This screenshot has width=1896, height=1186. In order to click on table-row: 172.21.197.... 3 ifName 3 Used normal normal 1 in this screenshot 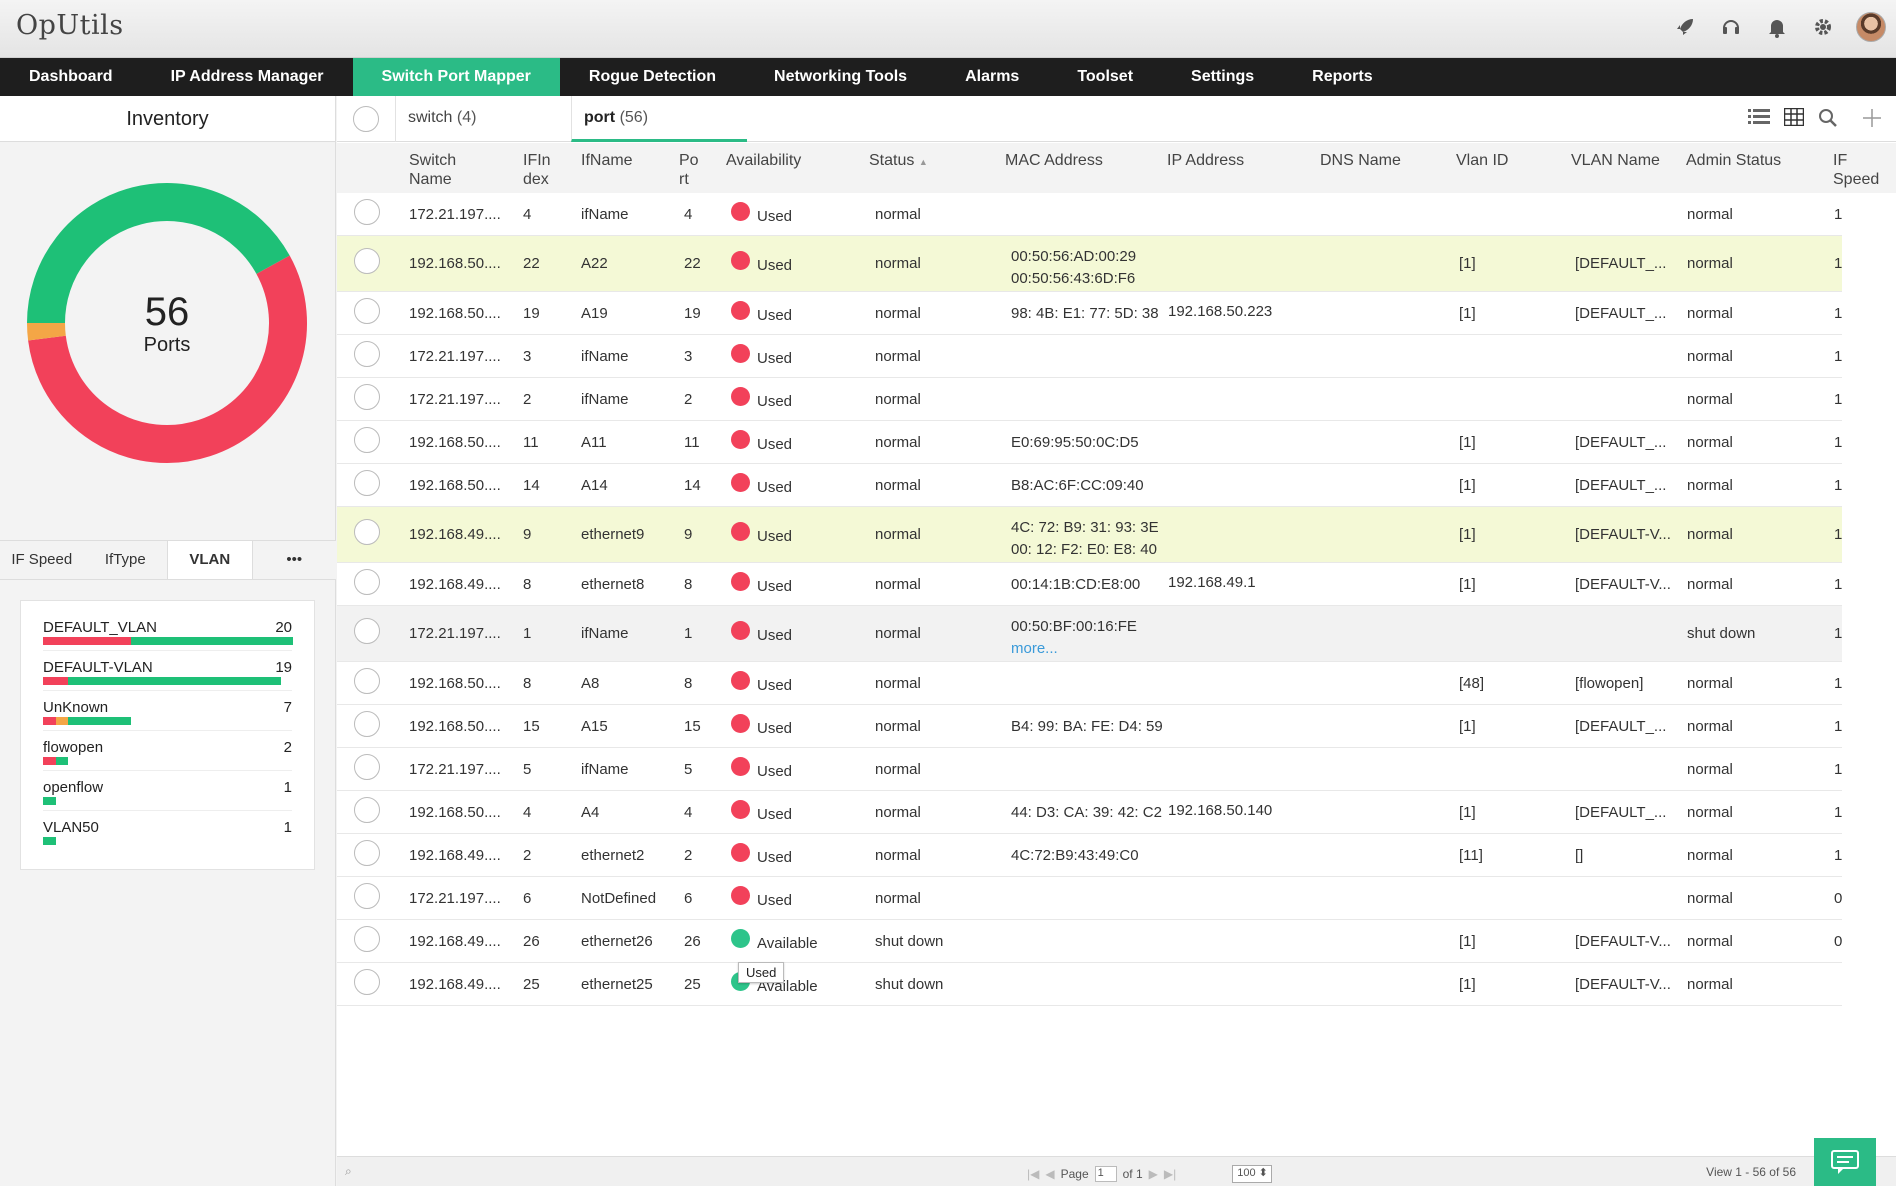, I will do `click(1089, 356)`.